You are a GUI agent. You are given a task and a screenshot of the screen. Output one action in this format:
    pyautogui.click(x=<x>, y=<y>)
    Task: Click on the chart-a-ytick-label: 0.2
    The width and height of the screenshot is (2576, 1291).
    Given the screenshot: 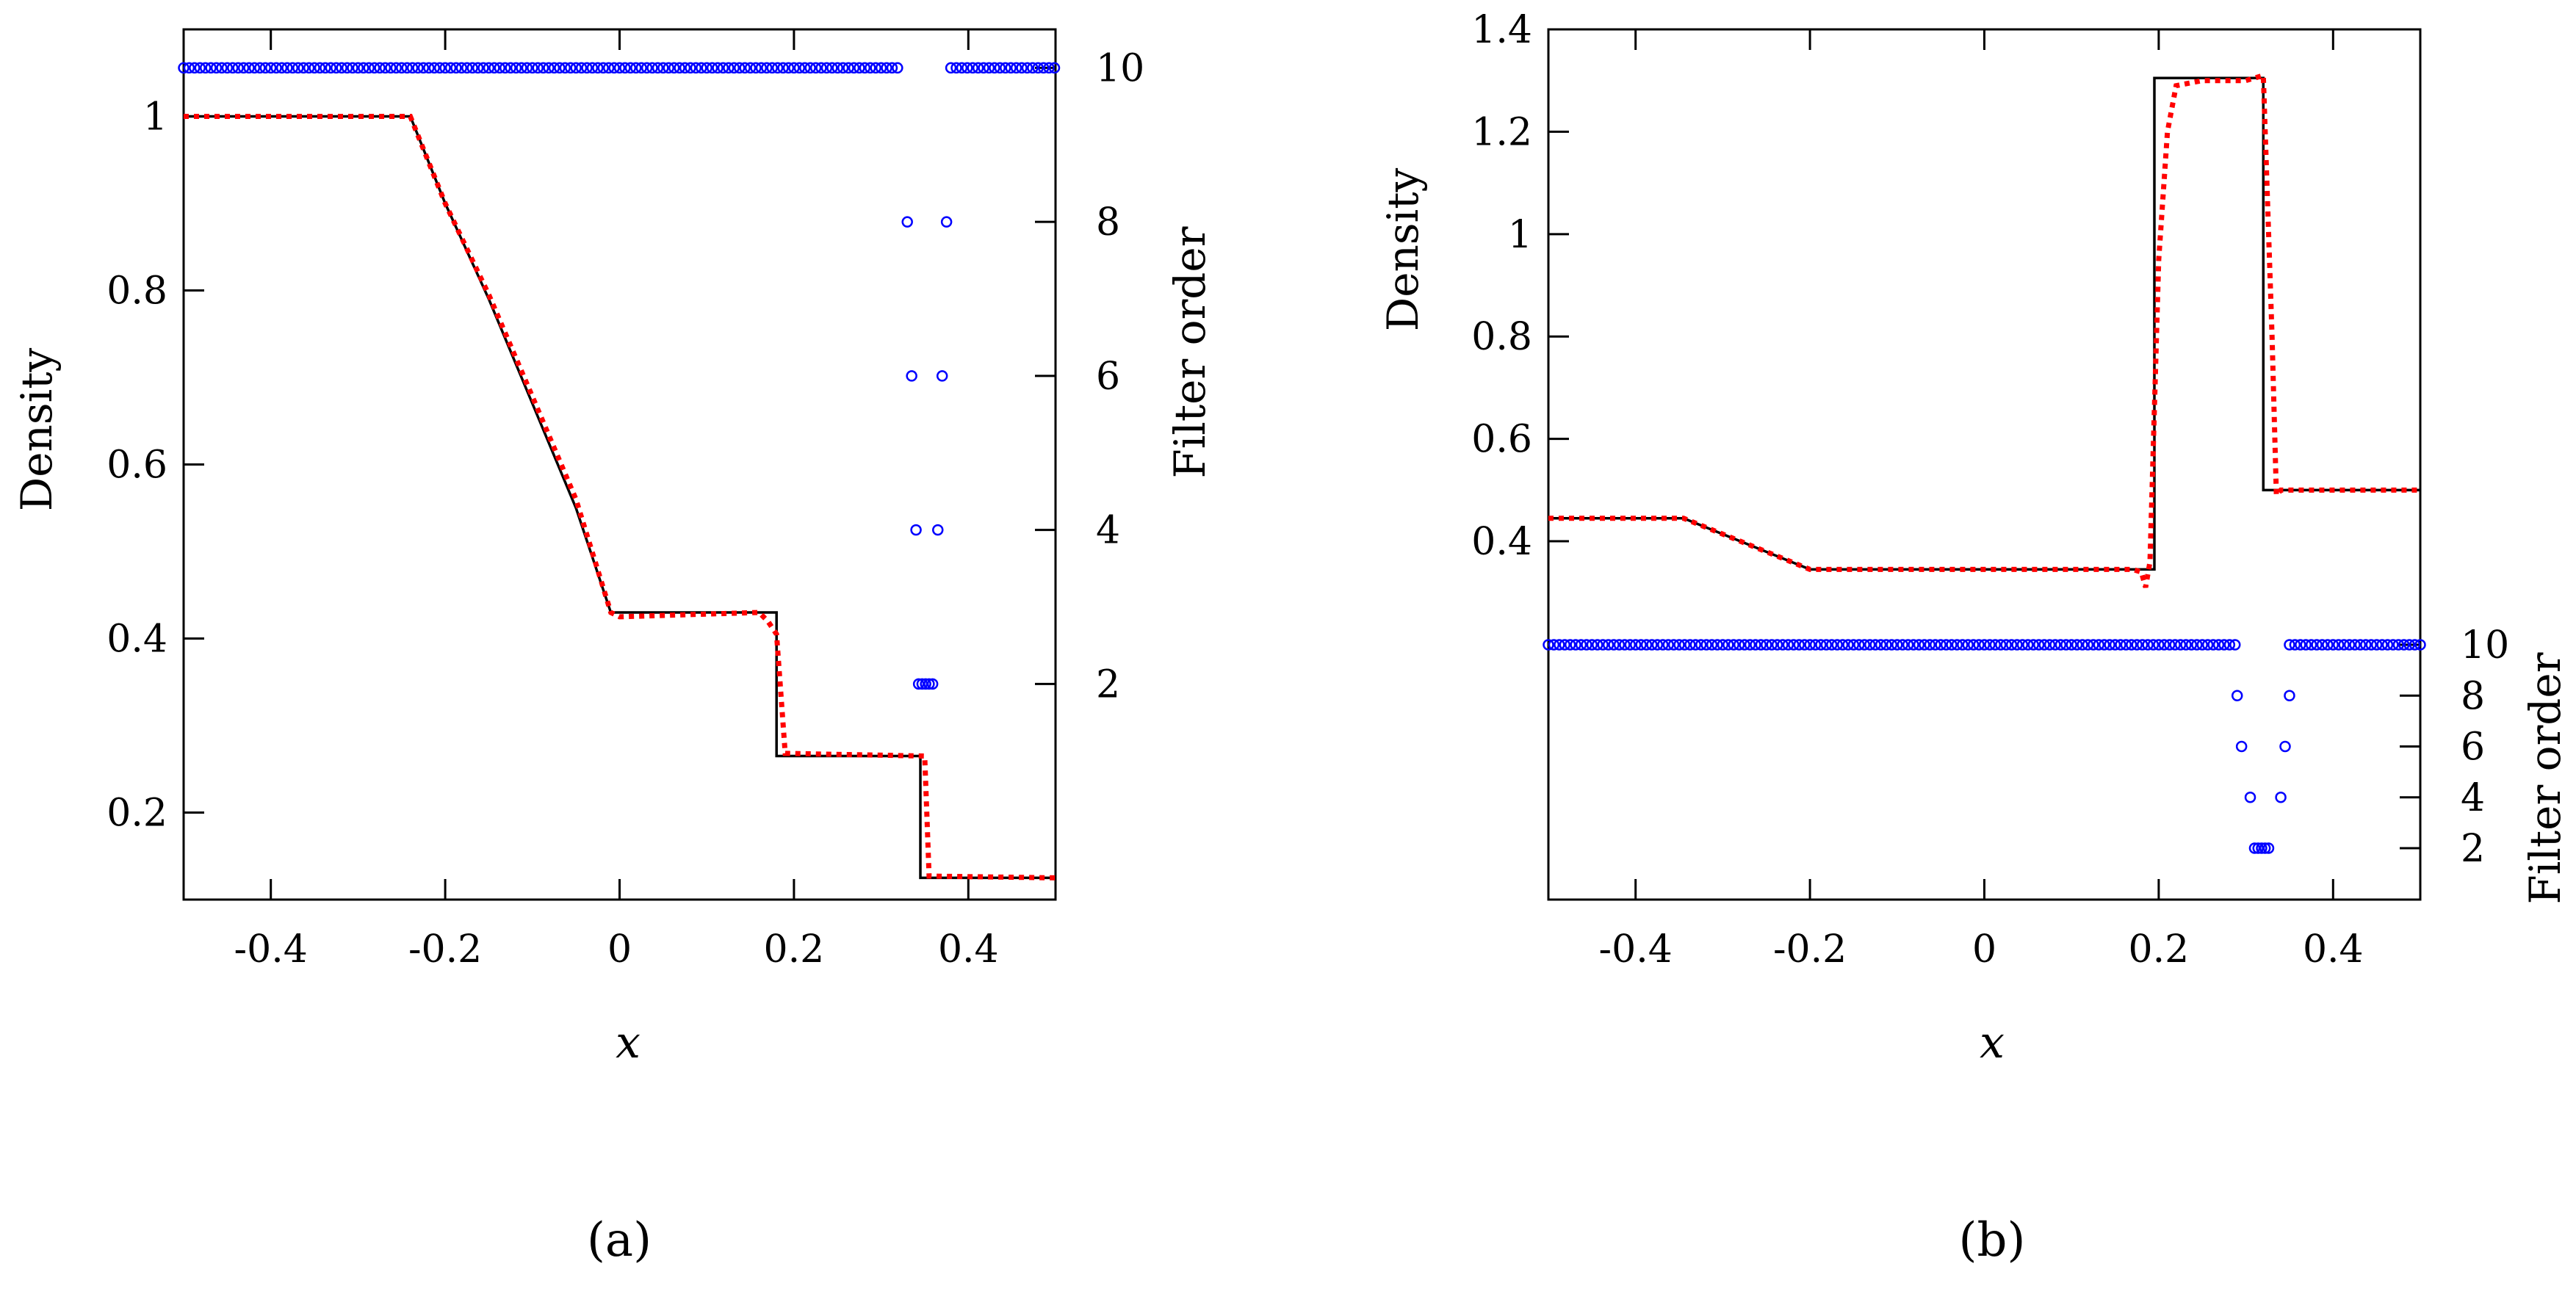 What is the action you would take?
    pyautogui.click(x=137, y=814)
    